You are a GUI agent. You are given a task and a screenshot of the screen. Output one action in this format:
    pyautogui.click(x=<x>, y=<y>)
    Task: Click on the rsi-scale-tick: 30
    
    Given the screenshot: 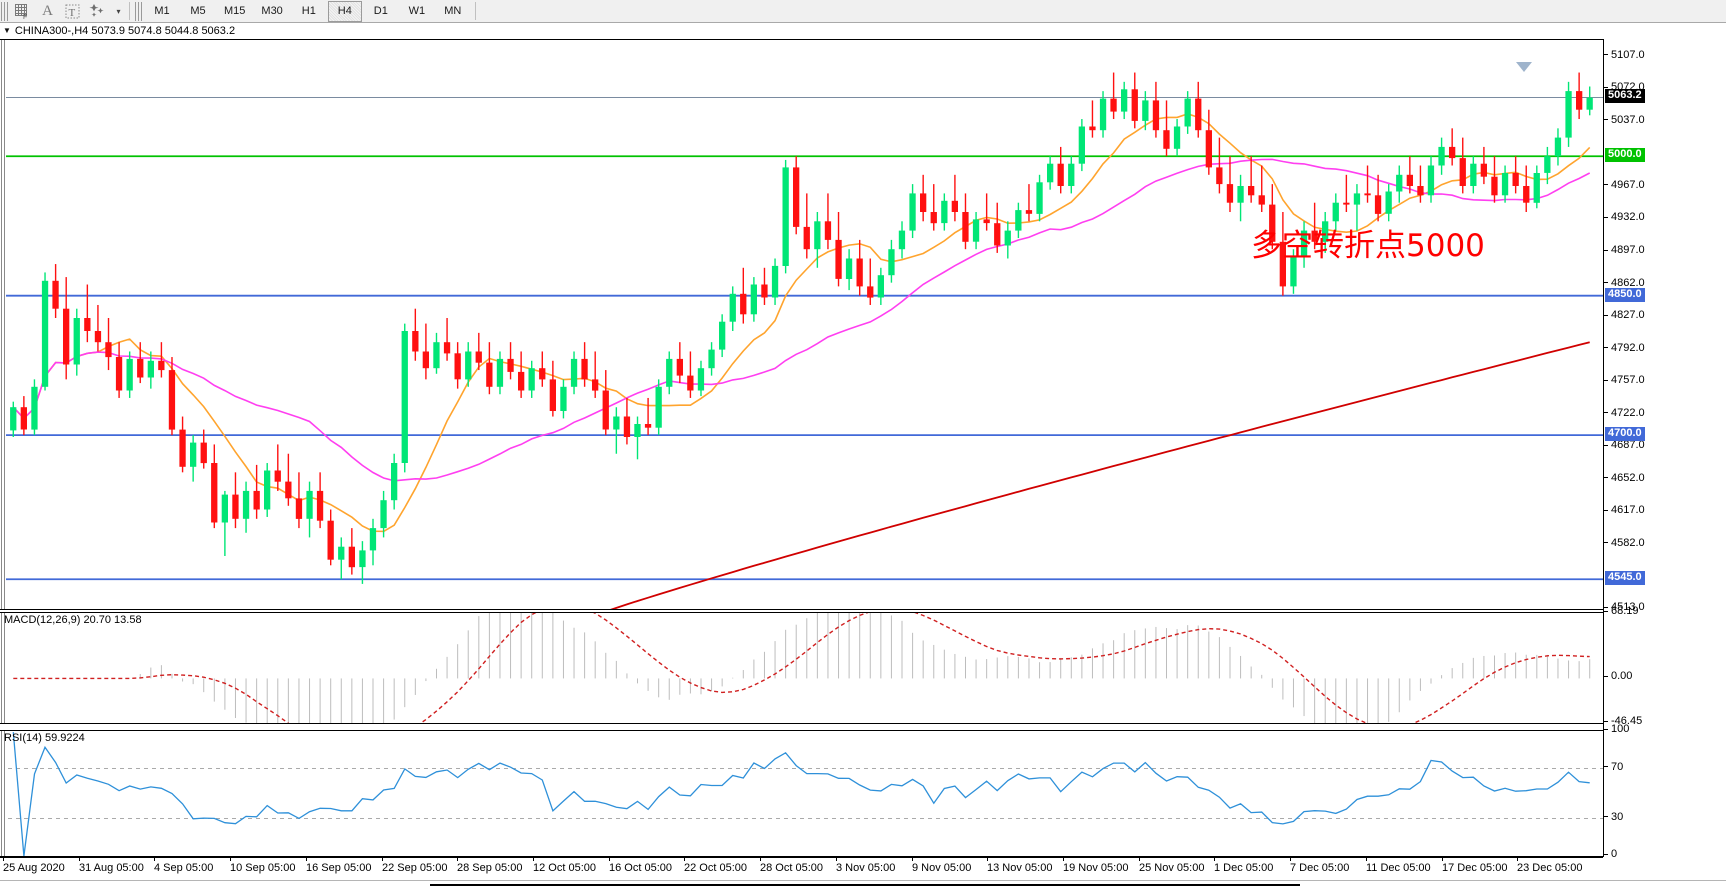 What is the action you would take?
    pyautogui.click(x=1613, y=817)
    